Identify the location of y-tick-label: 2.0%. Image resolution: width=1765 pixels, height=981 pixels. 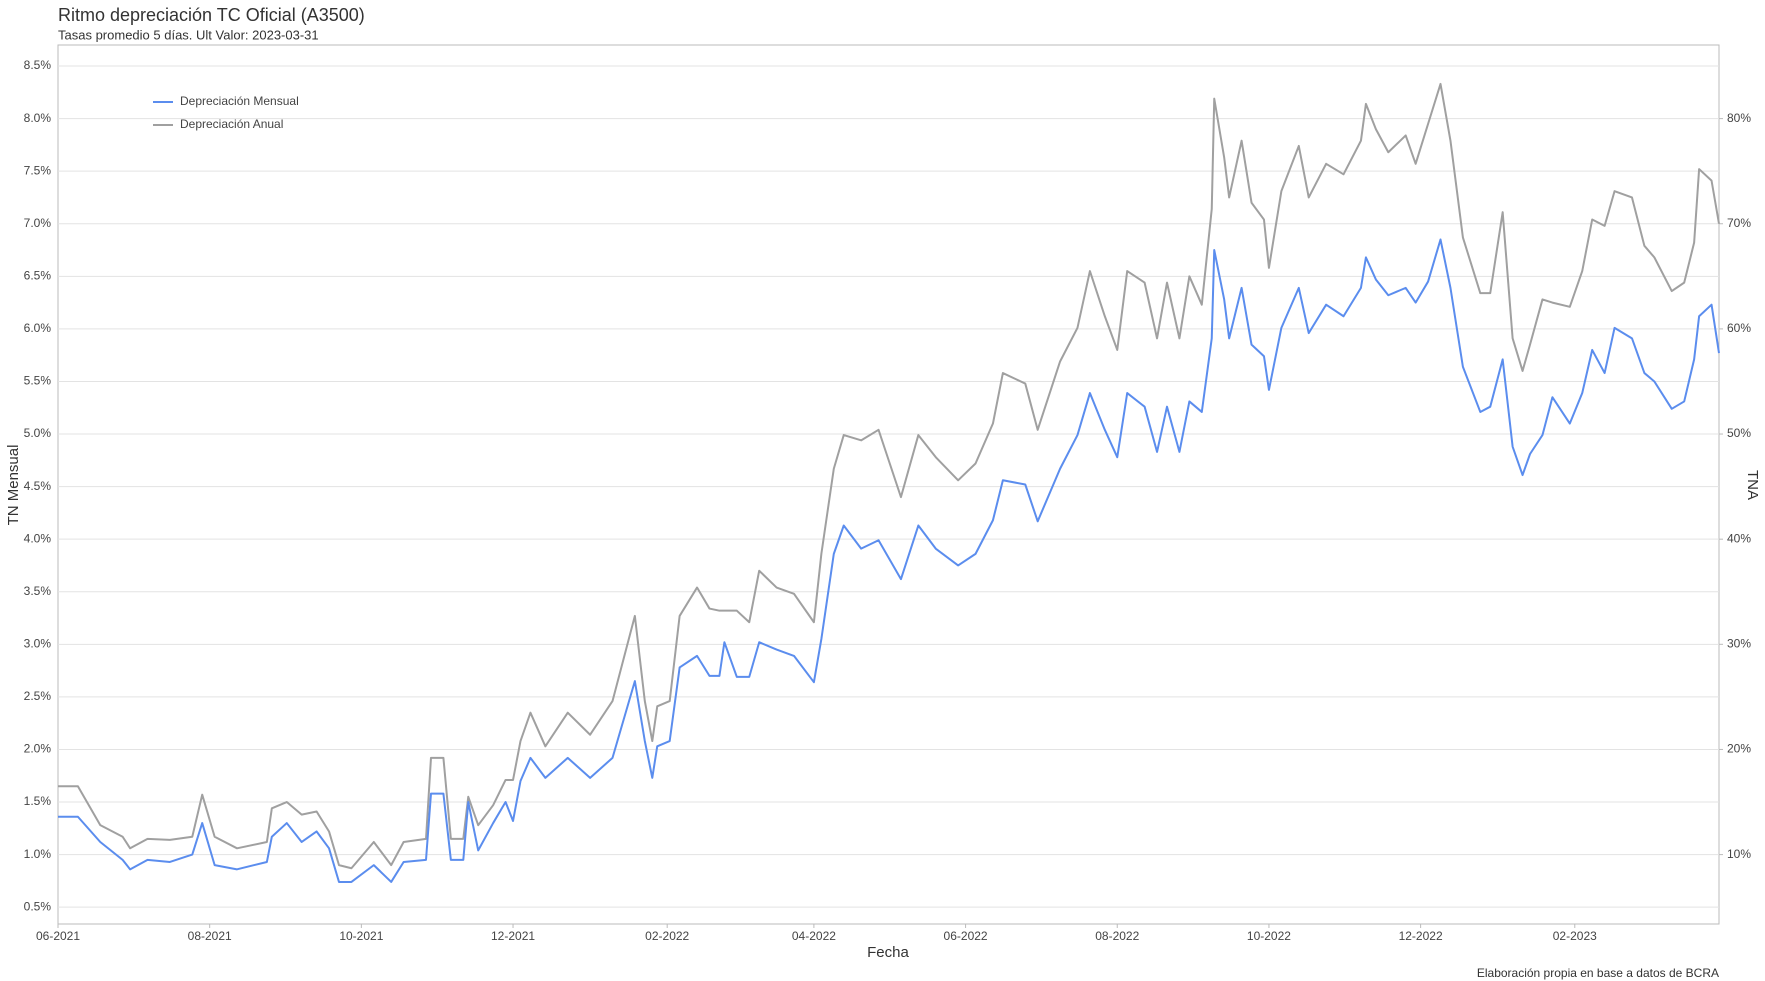
(38, 749).